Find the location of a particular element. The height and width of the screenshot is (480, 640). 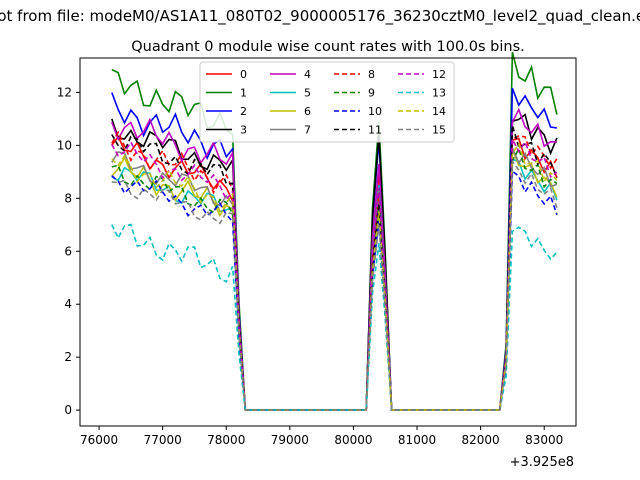

legend-label-4: 4 is located at coordinates (307, 74).